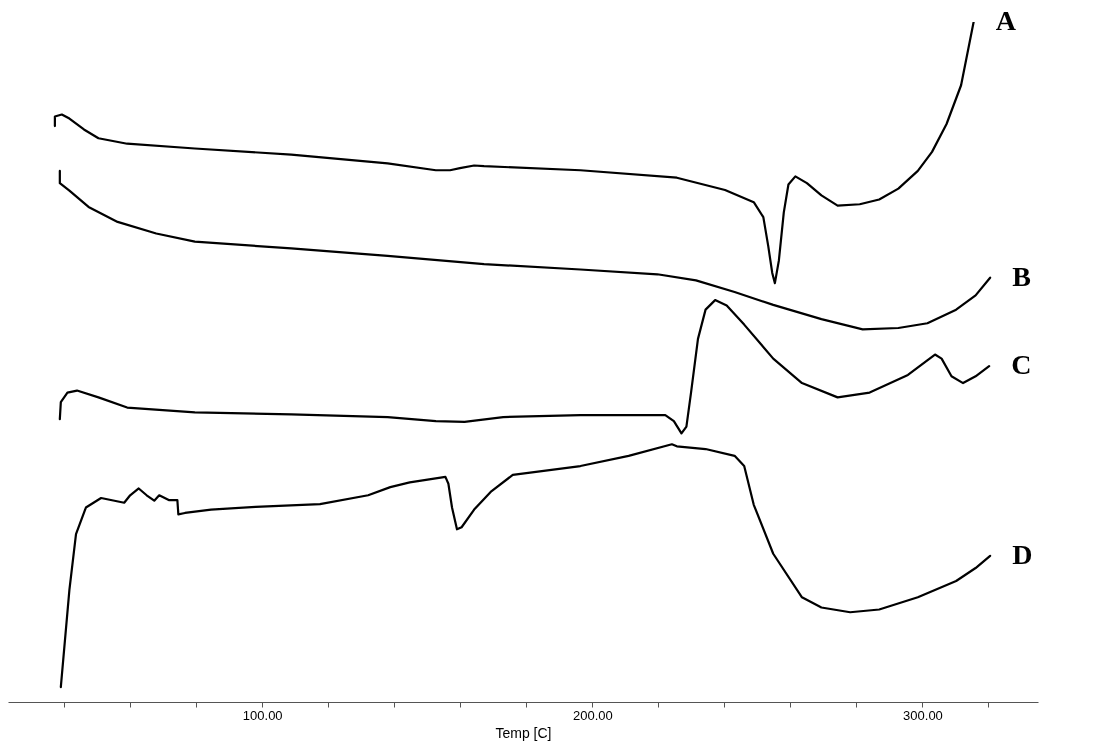  What do you see at coordinates (1021, 276) in the screenshot?
I see `series-label: B` at bounding box center [1021, 276].